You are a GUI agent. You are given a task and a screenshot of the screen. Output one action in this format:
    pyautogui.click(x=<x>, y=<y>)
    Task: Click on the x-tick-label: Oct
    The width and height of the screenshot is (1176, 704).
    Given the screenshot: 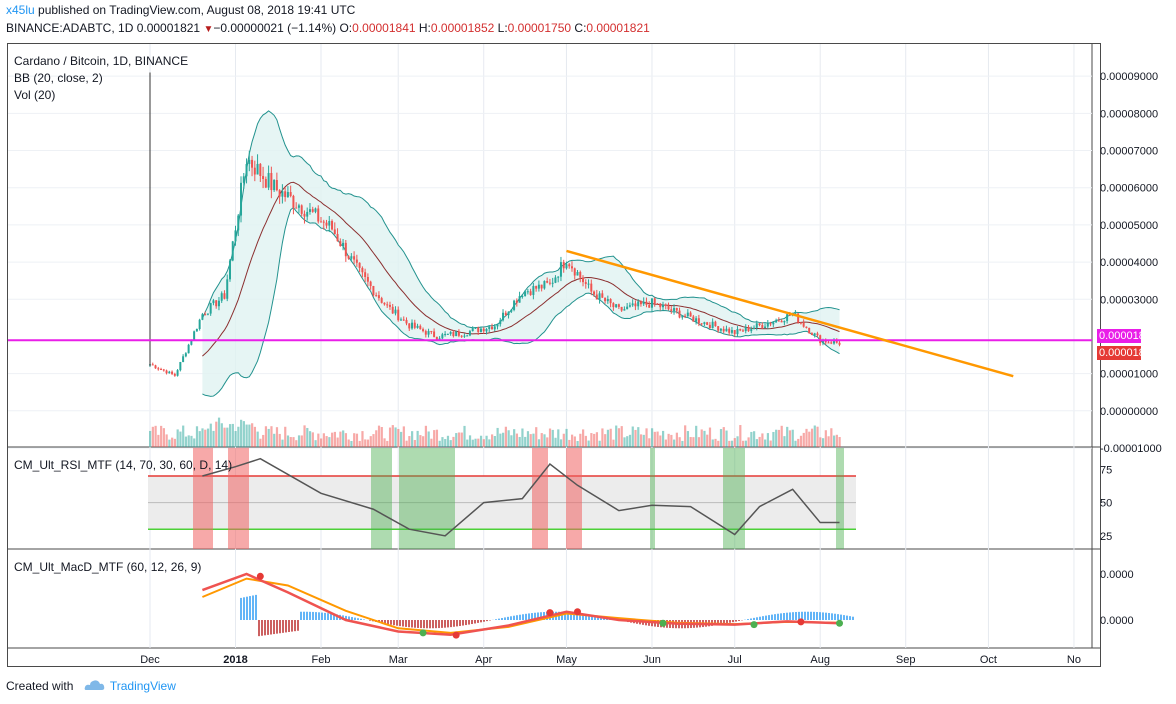 What is the action you would take?
    pyautogui.click(x=988, y=660)
    